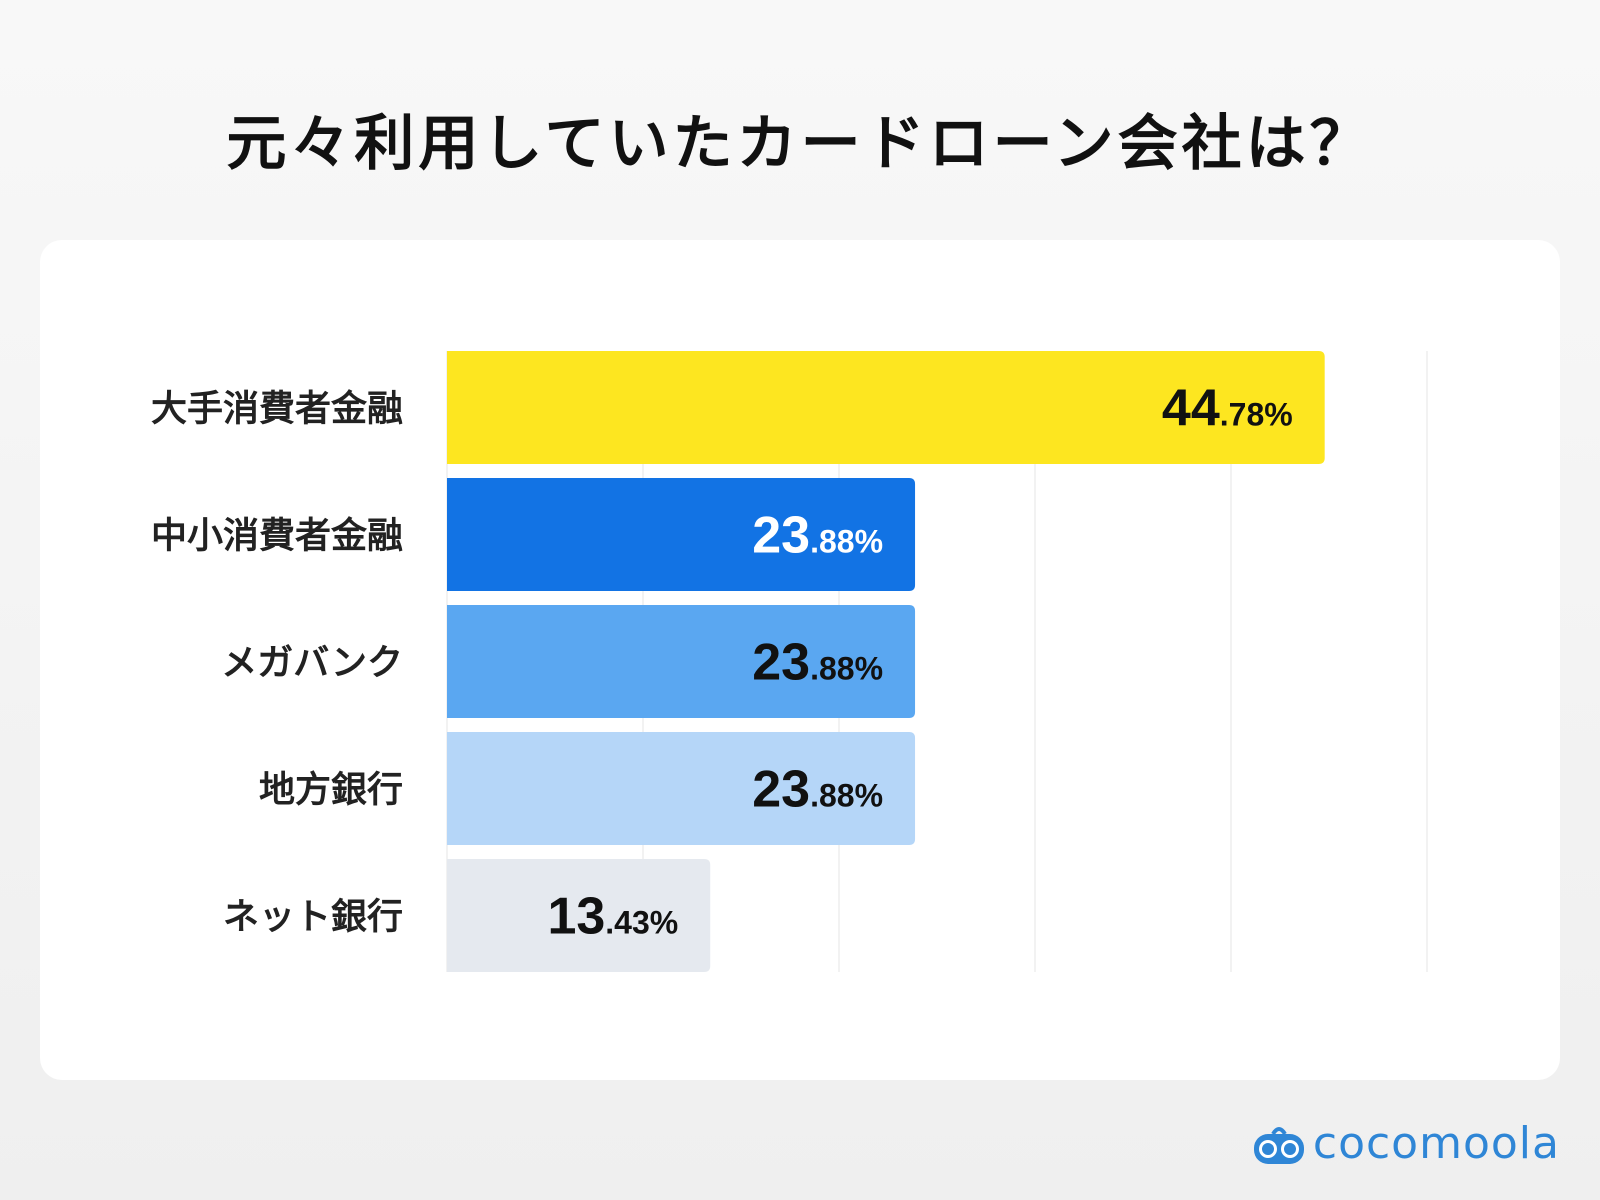  I want to click on value-decimal: .43%, so click(641, 923).